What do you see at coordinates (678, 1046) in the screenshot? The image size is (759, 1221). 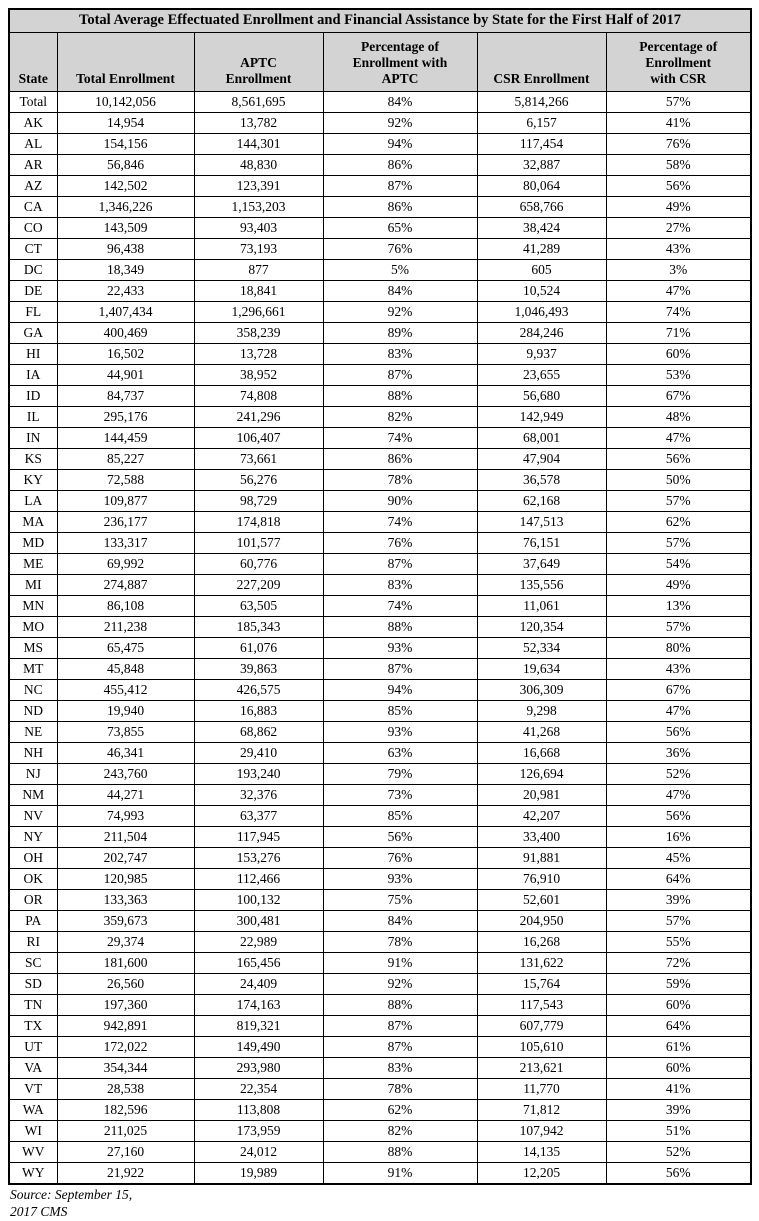 I see `value-cell: 61%` at bounding box center [678, 1046].